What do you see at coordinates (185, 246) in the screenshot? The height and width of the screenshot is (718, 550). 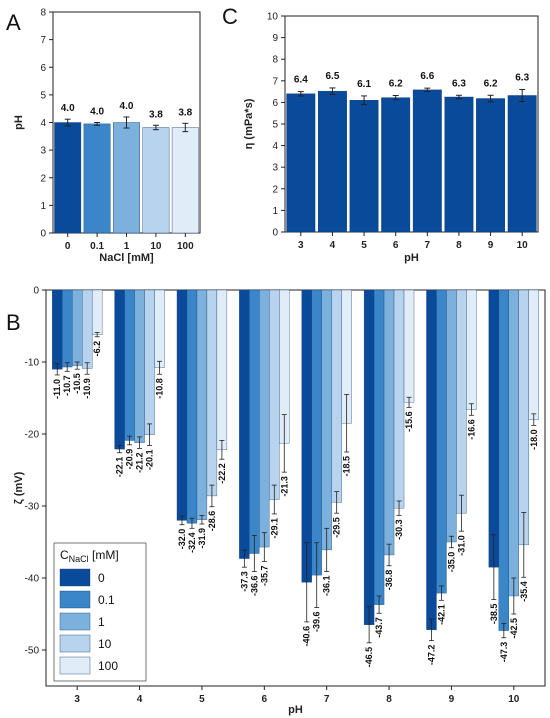 I see `x-tick-label: 100` at bounding box center [185, 246].